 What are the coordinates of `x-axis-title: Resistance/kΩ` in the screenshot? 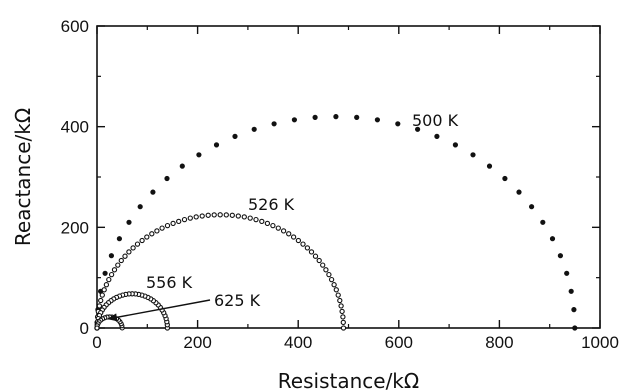 It's located at (348, 380).